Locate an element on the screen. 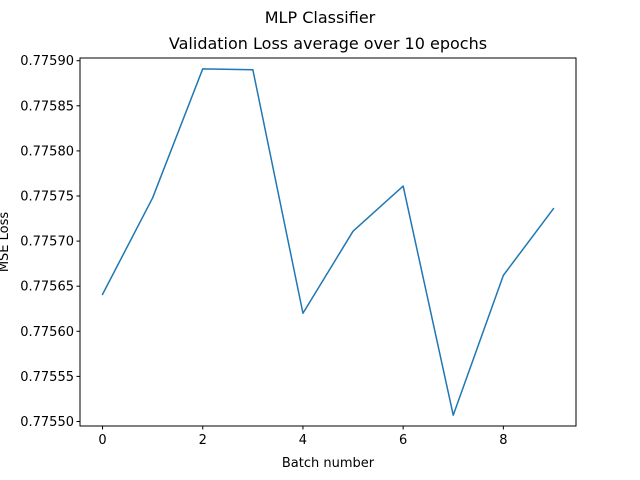  x-axis-label: Batch number is located at coordinates (328, 463).